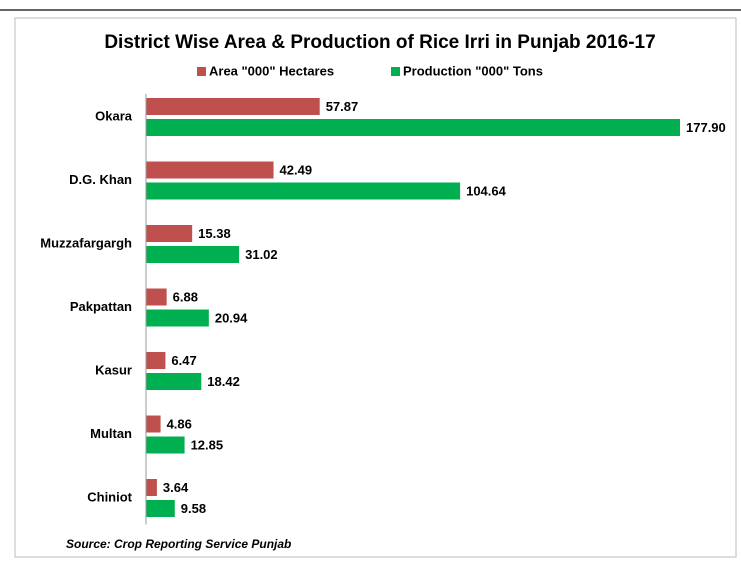 The image size is (741, 568). Describe the element at coordinates (101, 306) in the screenshot. I see `category-label: Pakpattan` at that location.